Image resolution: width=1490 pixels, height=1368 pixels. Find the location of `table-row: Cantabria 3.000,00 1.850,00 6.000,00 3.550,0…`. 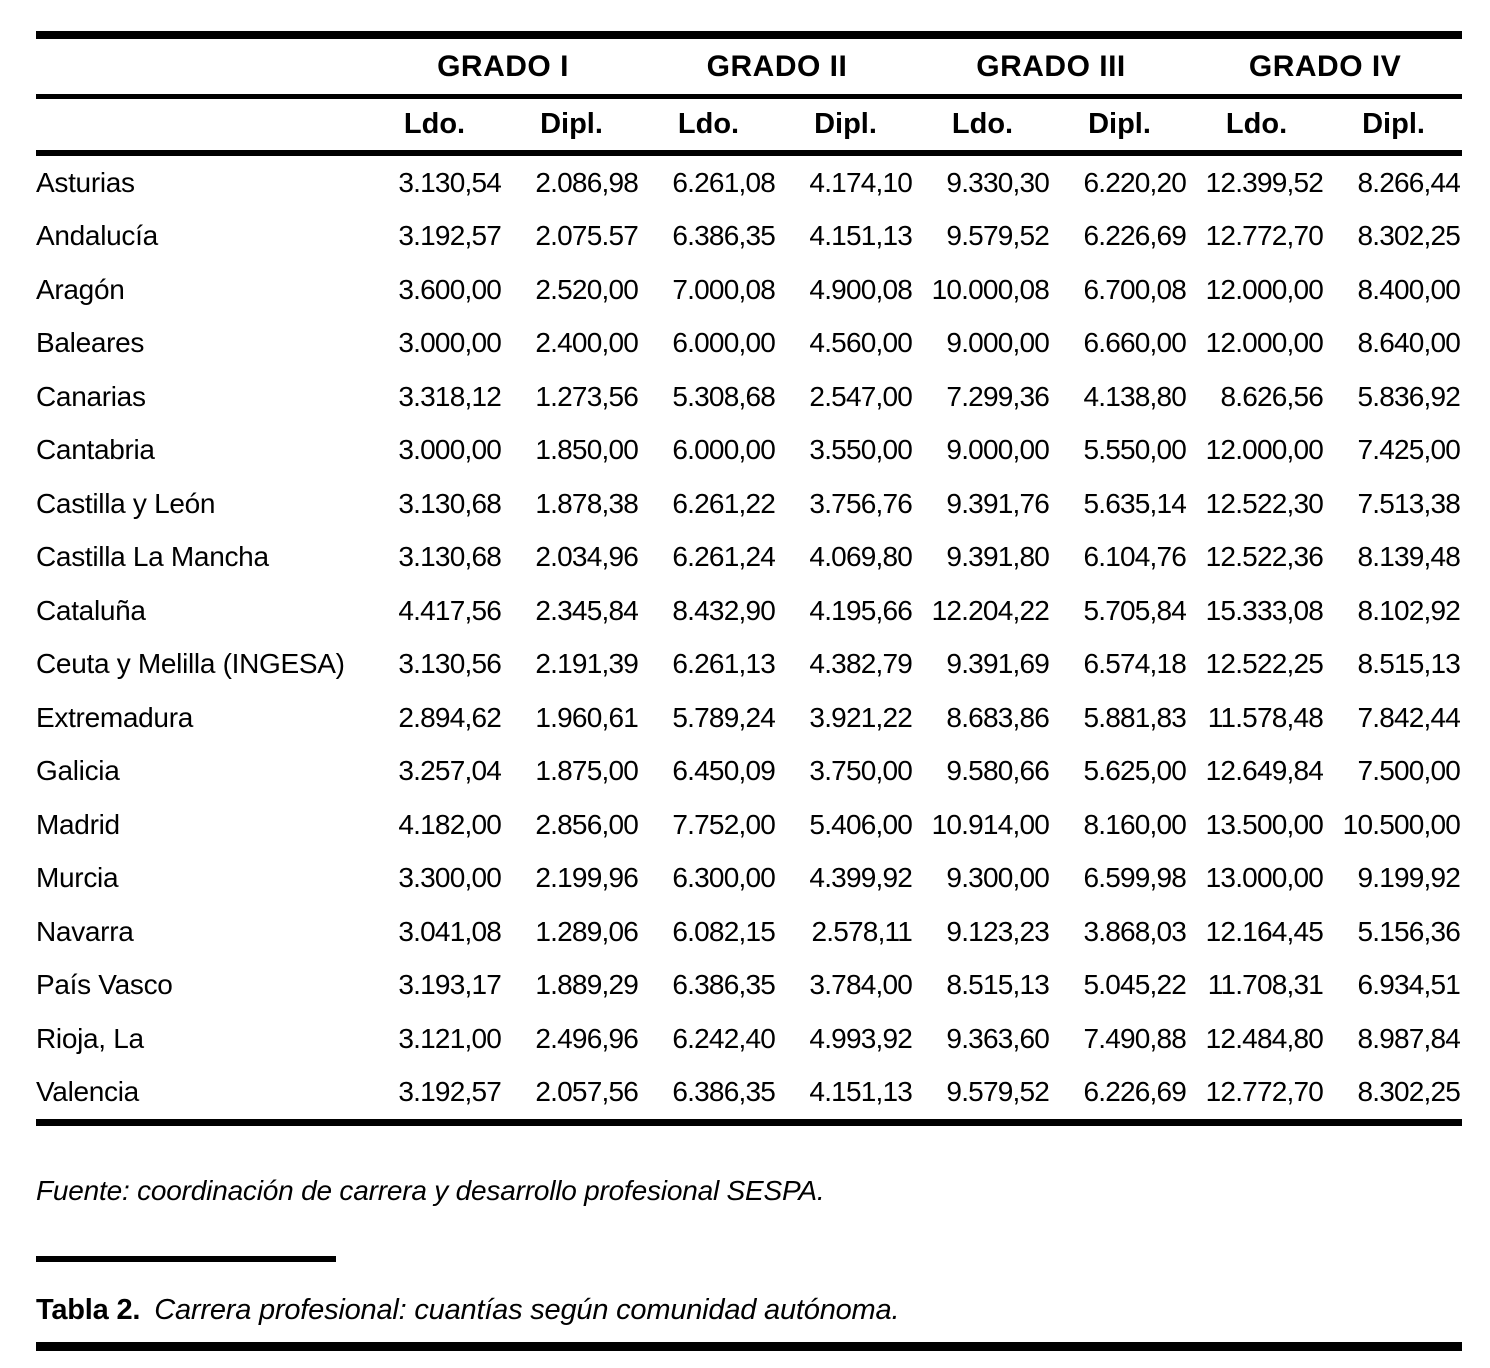

table-row: Cantabria 3.000,00 1.850,00 6.000,00 3.550,0… is located at coordinates (749, 451).